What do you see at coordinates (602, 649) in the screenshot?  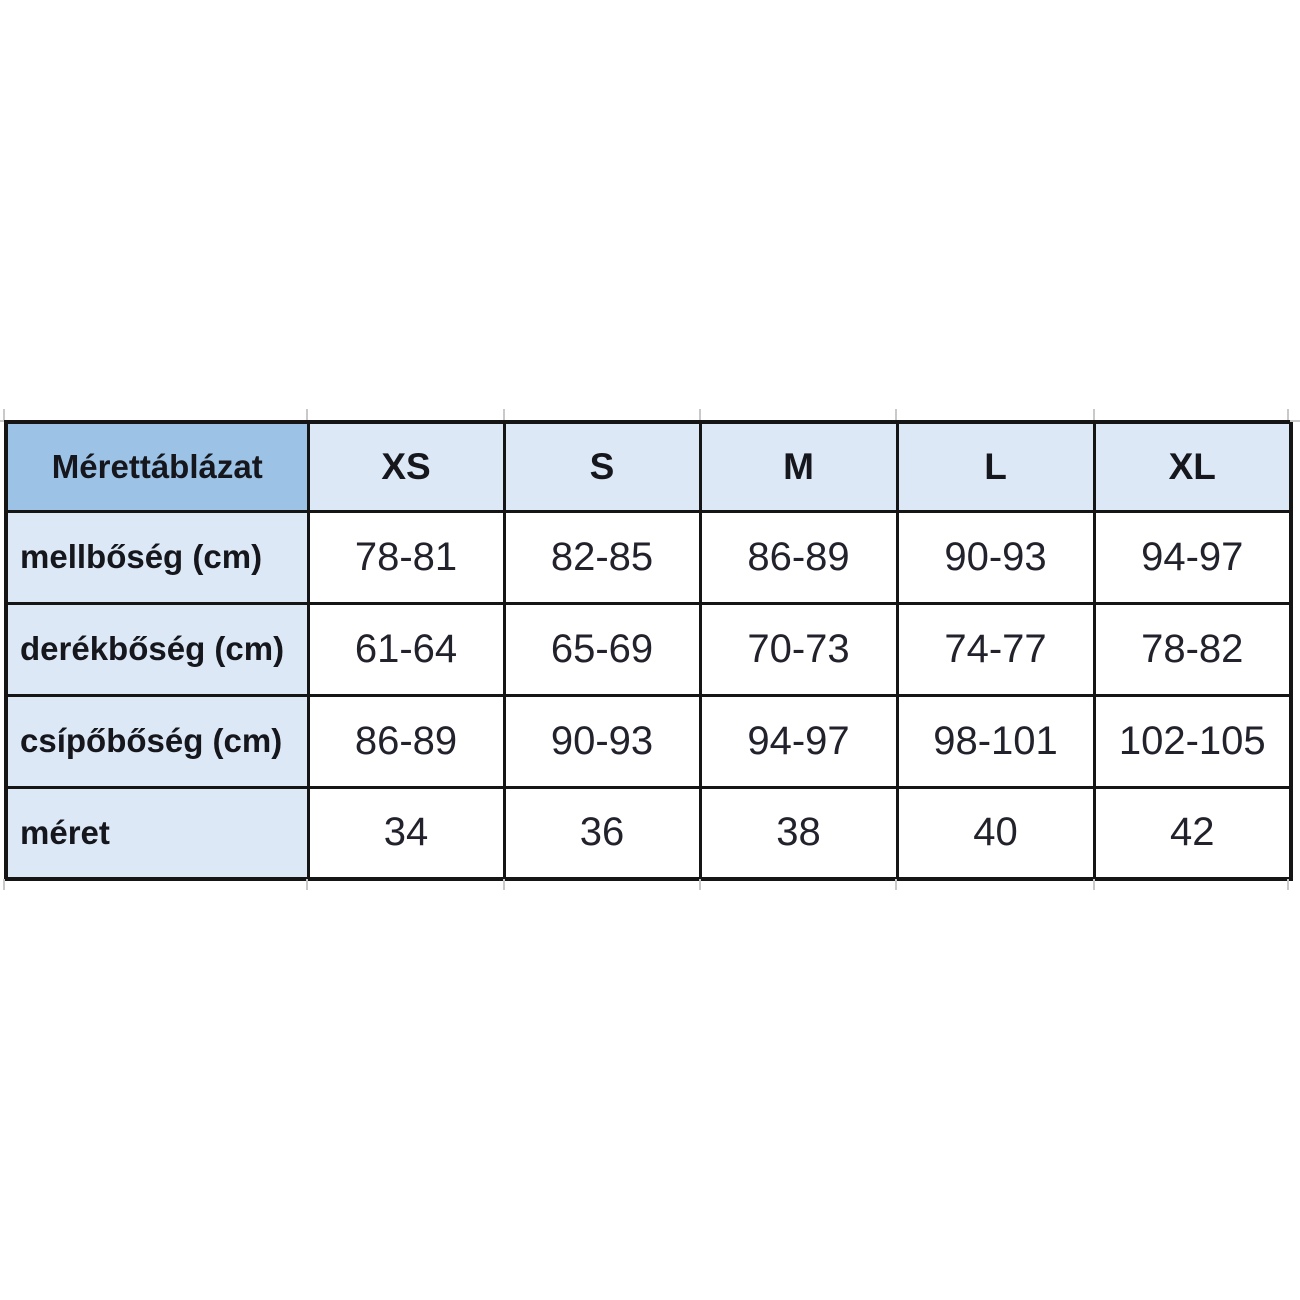 I see `waist-value-s: 65-69` at bounding box center [602, 649].